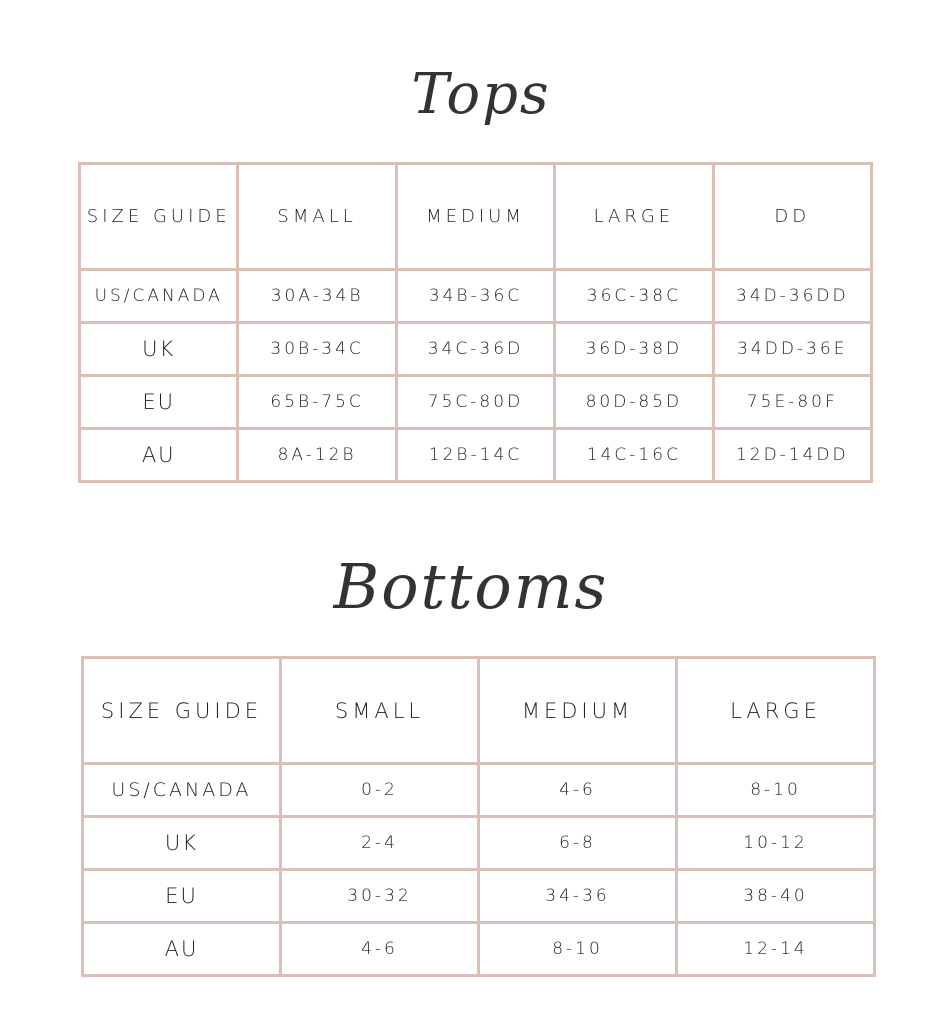  What do you see at coordinates (379, 843) in the screenshot?
I see `size-cell: 2-4` at bounding box center [379, 843].